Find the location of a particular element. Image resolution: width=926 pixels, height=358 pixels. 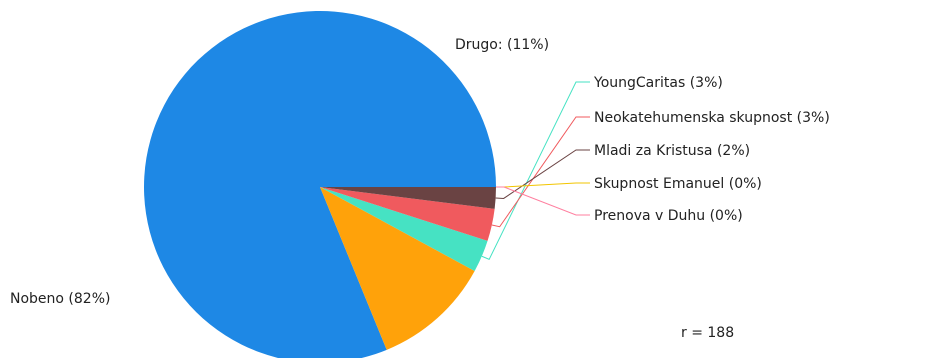

slice-youngcaritas is located at coordinates (404, 229).